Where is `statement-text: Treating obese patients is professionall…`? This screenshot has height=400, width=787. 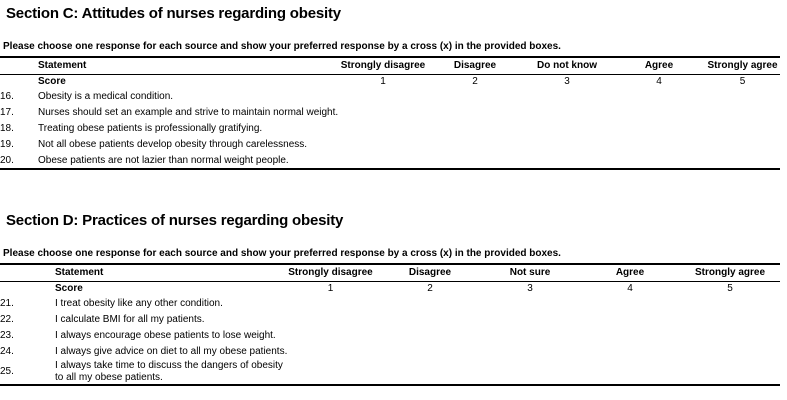
statement-text: Treating obese patients is professionall… is located at coordinates (150, 128).